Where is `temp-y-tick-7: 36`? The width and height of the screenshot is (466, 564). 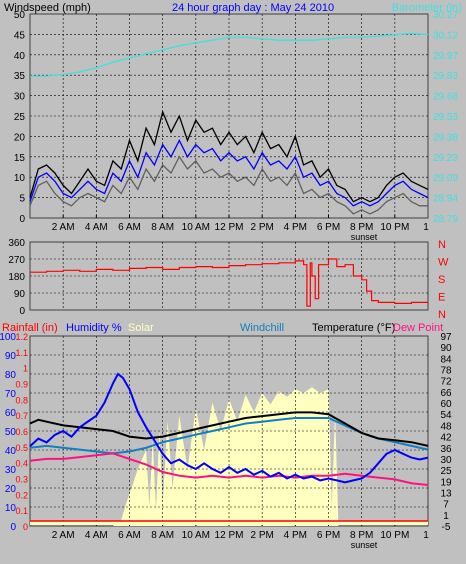
temp-y-tick-7: 36 is located at coordinates (446, 449).